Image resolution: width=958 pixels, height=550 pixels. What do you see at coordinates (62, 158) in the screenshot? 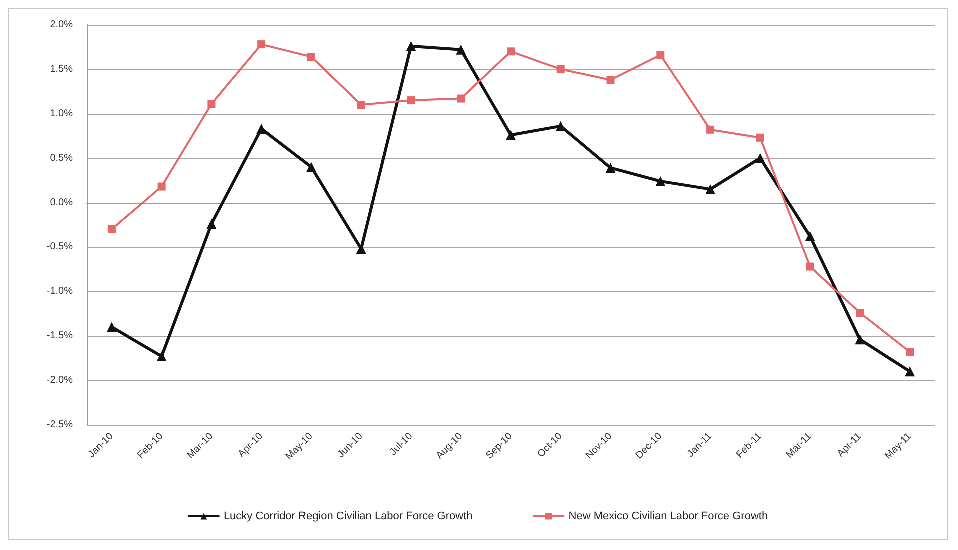
I see `y-tick-label: 0.5%` at bounding box center [62, 158].